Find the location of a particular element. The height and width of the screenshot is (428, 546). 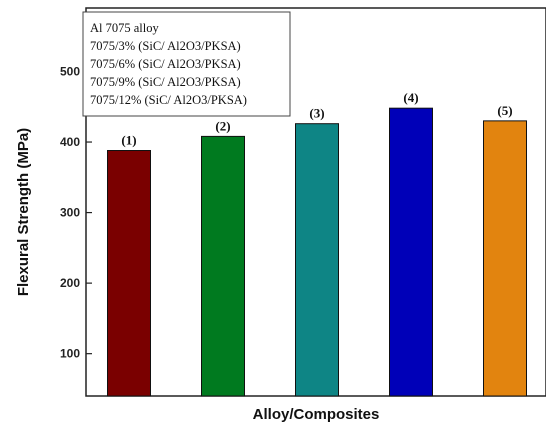

y-tick-label-300: 300 is located at coordinates (70, 213).